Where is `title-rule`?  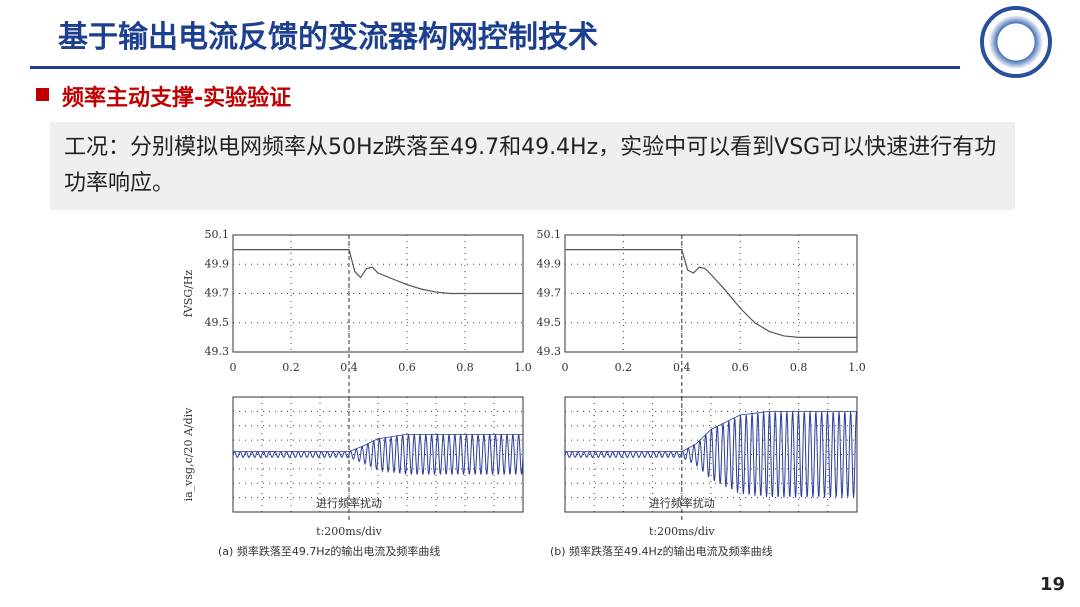
title-rule is located at coordinates (495, 67).